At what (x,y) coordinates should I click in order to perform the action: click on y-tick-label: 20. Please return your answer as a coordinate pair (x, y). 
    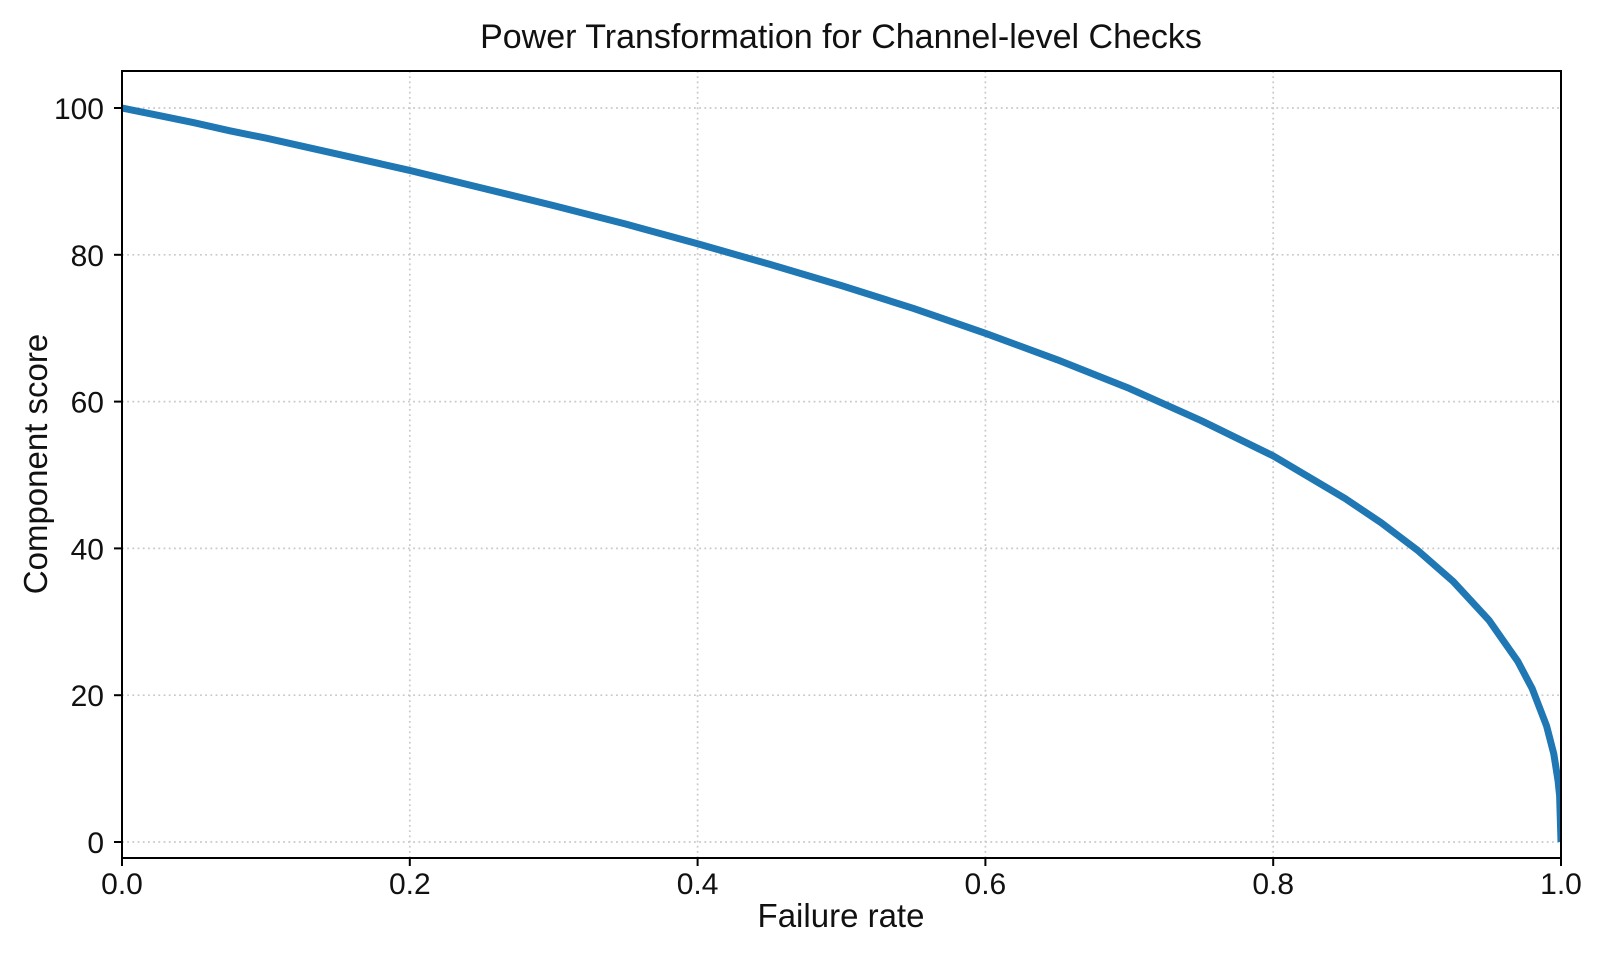
    Looking at the image, I should click on (87, 696).